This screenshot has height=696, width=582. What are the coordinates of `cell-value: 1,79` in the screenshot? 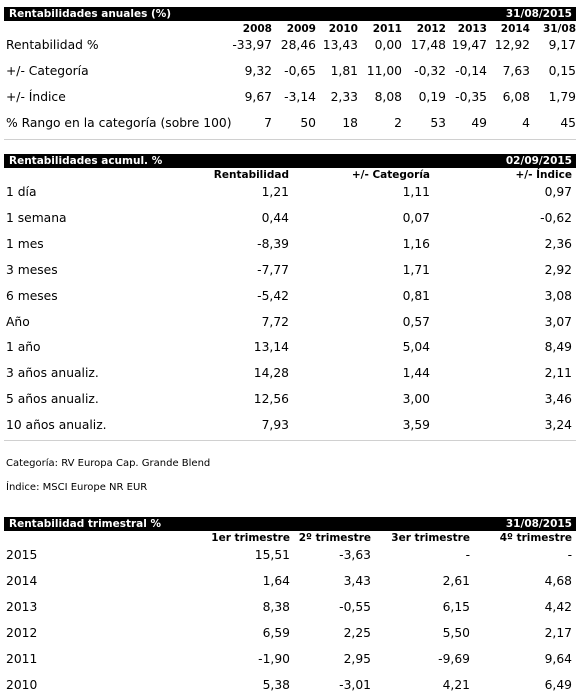 It's located at (562, 97).